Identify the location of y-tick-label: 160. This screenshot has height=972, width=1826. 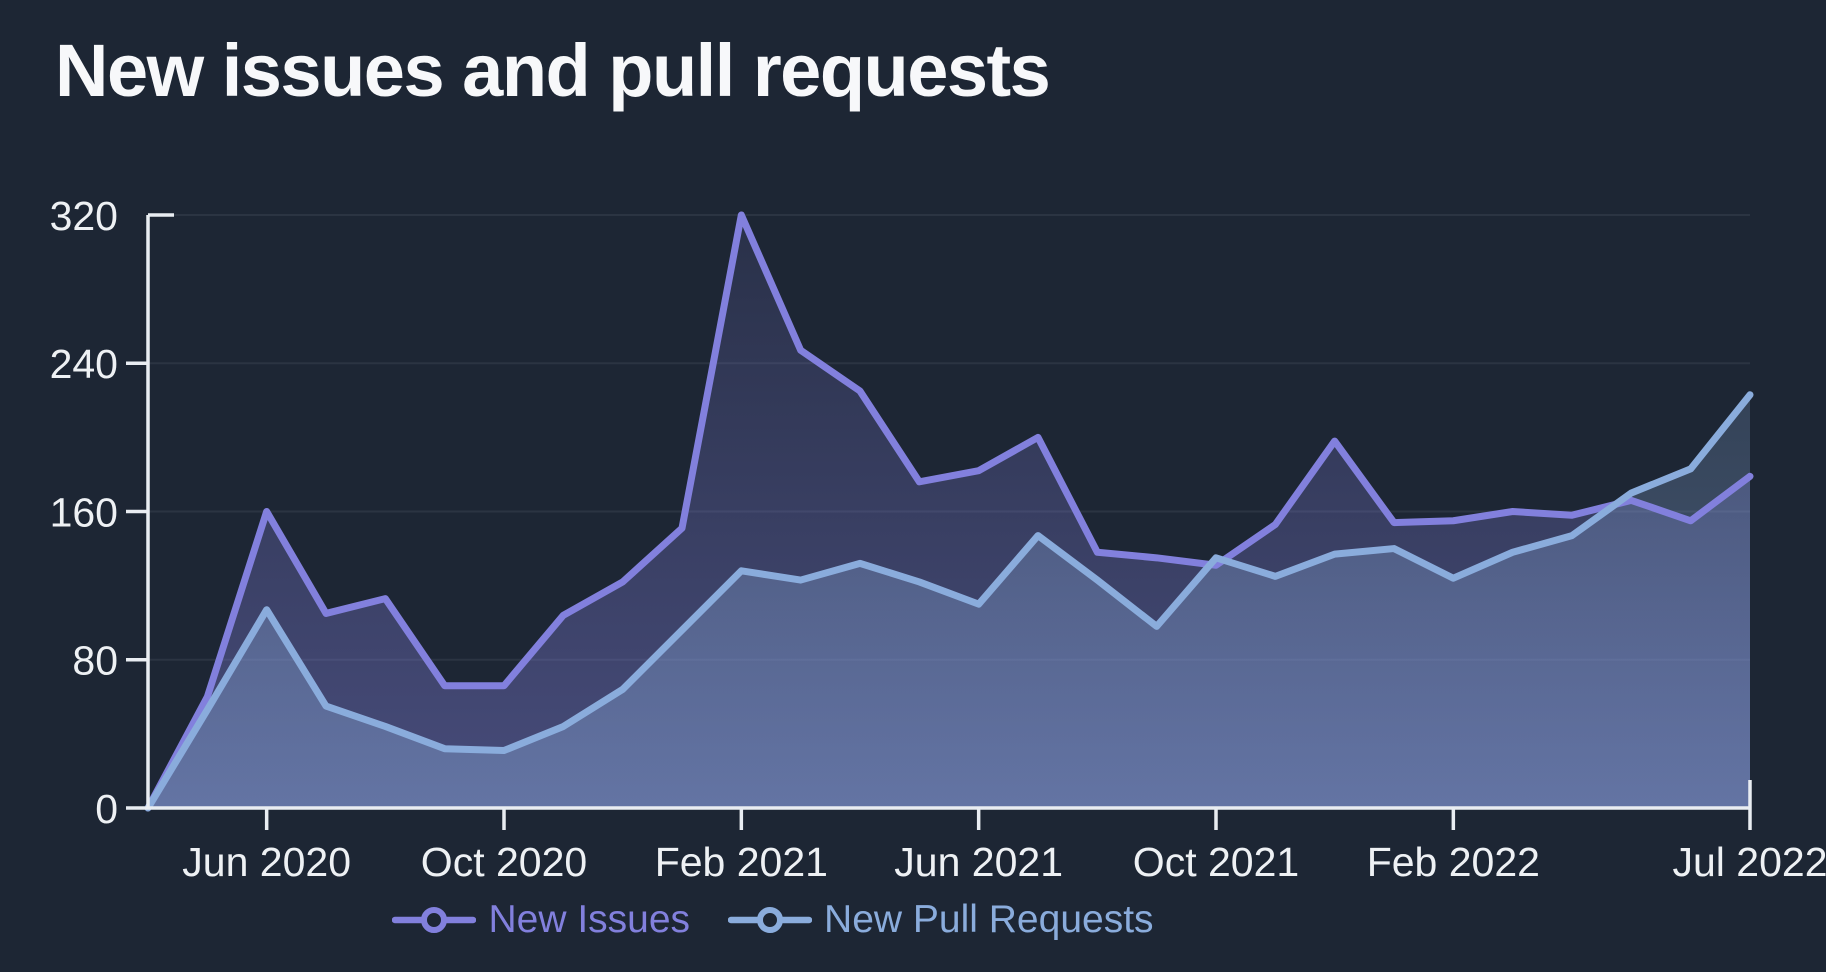
(84, 512).